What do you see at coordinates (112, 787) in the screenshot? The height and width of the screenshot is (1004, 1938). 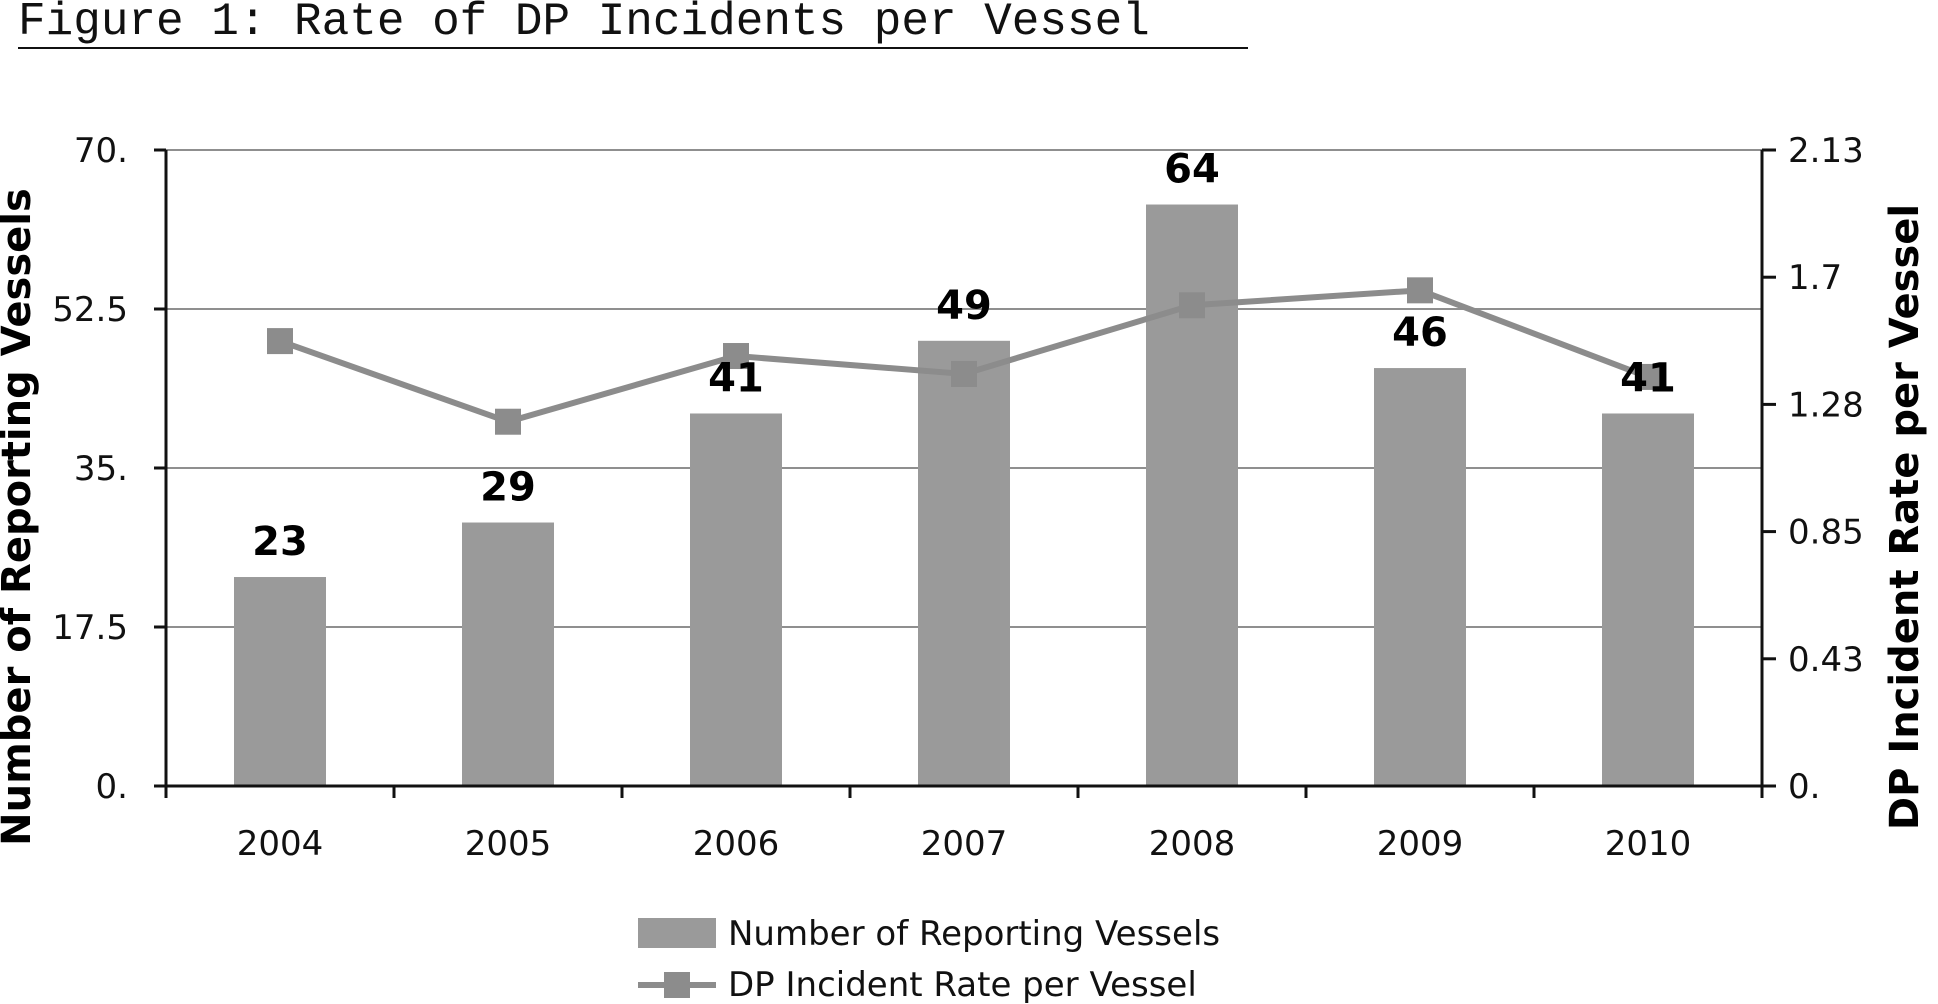 I see `y-tick-label: 0.` at bounding box center [112, 787].